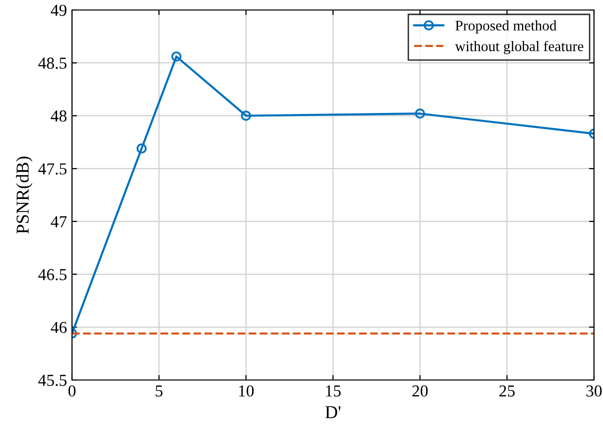  What do you see at coordinates (52, 380) in the screenshot?
I see `y-tick-label: 45.5` at bounding box center [52, 380].